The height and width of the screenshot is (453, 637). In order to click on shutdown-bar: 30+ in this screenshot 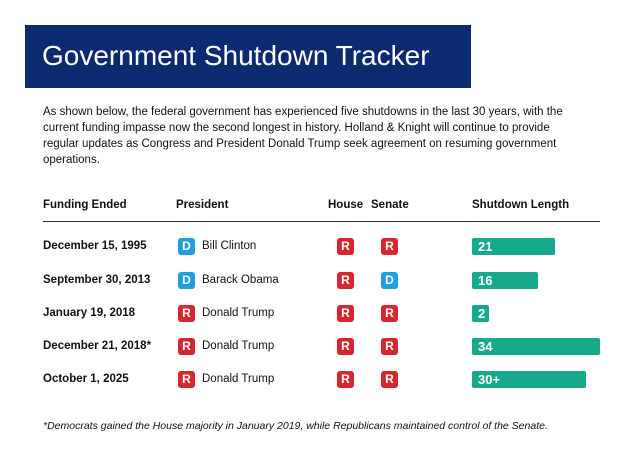, I will do `click(529, 379)`.